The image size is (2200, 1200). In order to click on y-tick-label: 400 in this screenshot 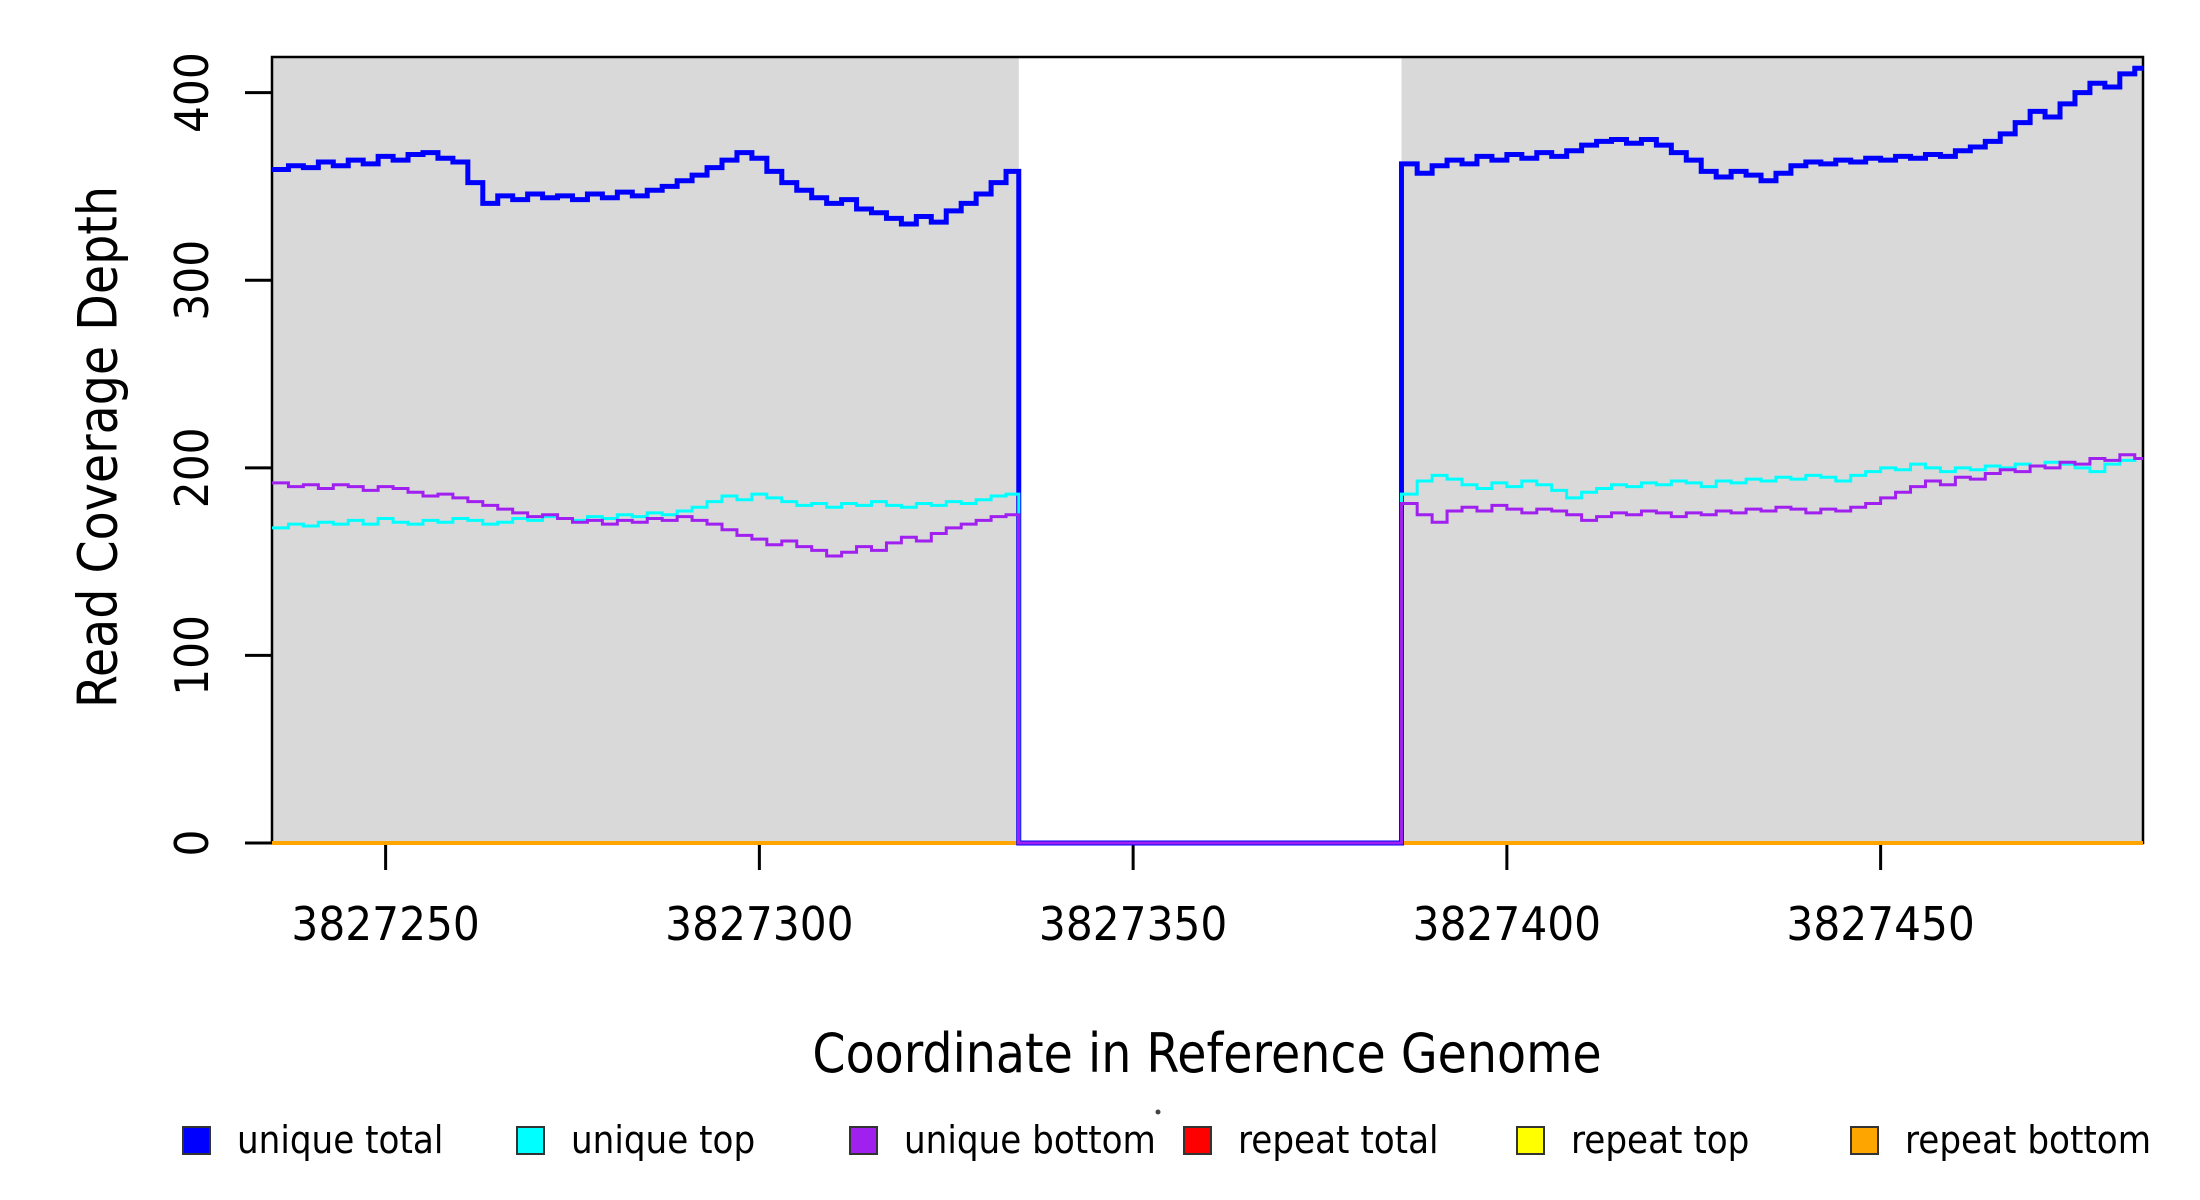, I will do `click(192, 92)`.